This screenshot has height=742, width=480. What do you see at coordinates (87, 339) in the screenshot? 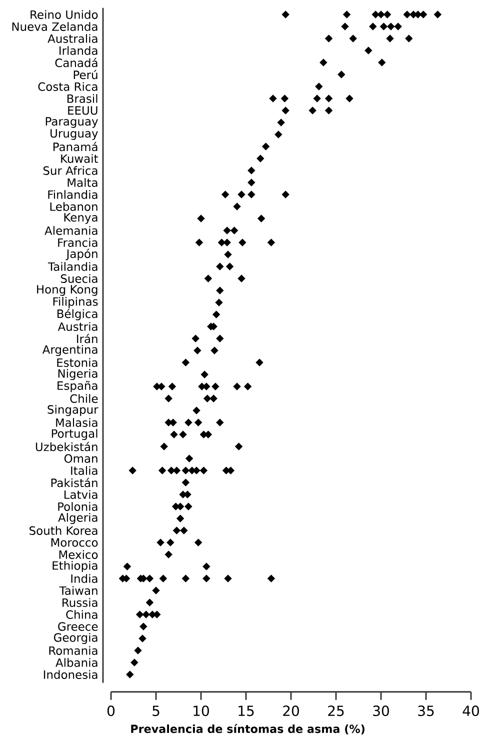
I see `y-tick-label: Irán` at bounding box center [87, 339].